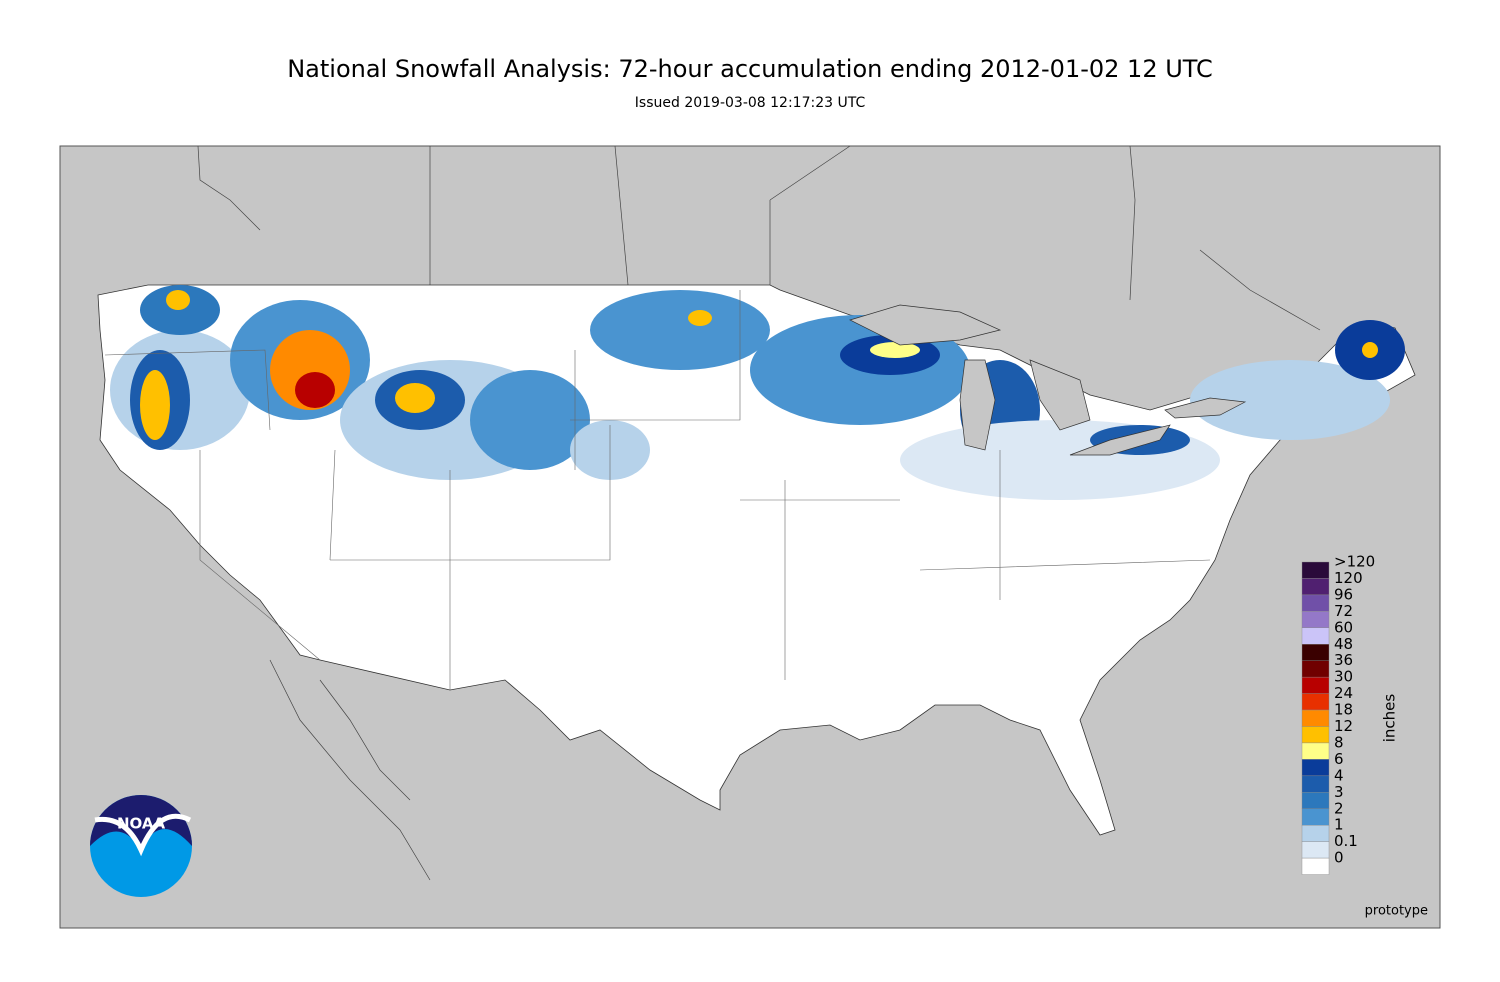 This screenshot has height=982, width=1500. What do you see at coordinates (1343, 660) in the screenshot?
I see `legend-label: 36` at bounding box center [1343, 660].